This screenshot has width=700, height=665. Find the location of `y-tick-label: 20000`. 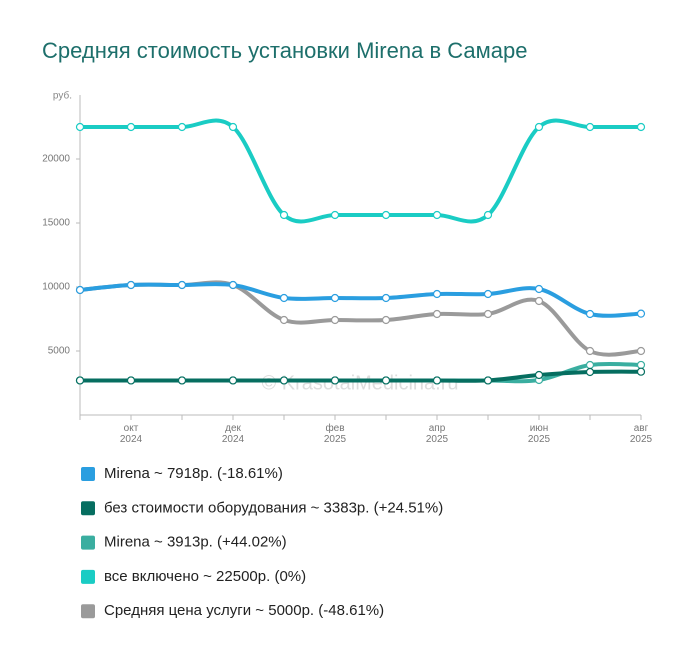

y-tick-label: 20000 is located at coordinates (56, 159).